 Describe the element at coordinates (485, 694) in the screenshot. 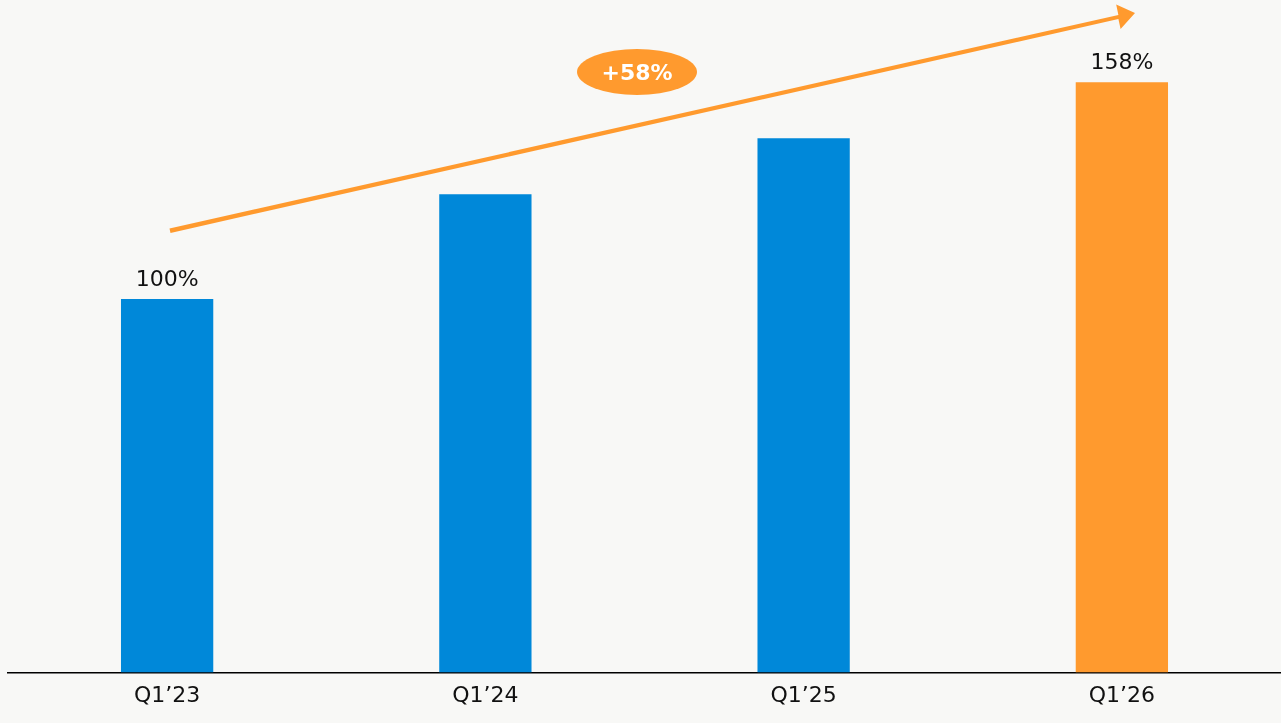

I see `x-tick-label: Q1’24` at that location.